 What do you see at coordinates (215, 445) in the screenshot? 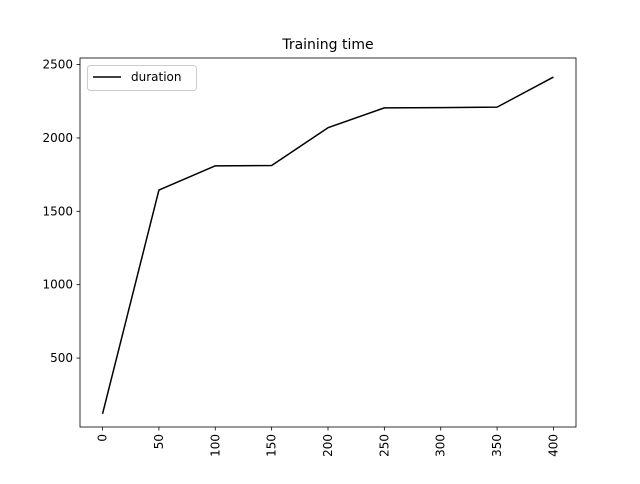
I see `x-tick-label: 100` at bounding box center [215, 445].